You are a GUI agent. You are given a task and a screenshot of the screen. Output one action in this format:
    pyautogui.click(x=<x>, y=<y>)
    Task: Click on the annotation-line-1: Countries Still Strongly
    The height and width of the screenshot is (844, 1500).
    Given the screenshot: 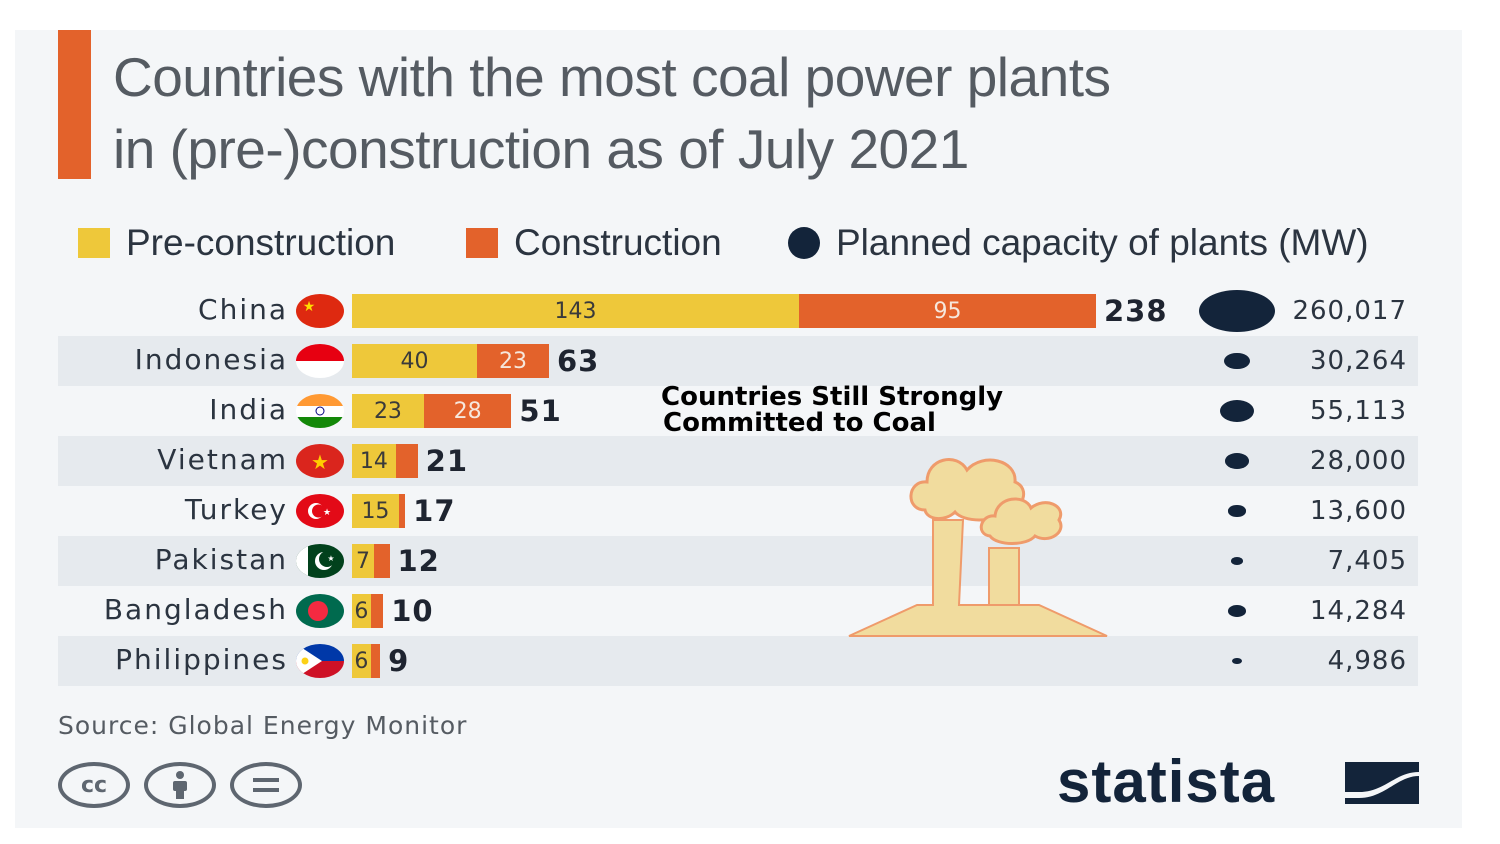 What is the action you would take?
    pyautogui.click(x=832, y=397)
    